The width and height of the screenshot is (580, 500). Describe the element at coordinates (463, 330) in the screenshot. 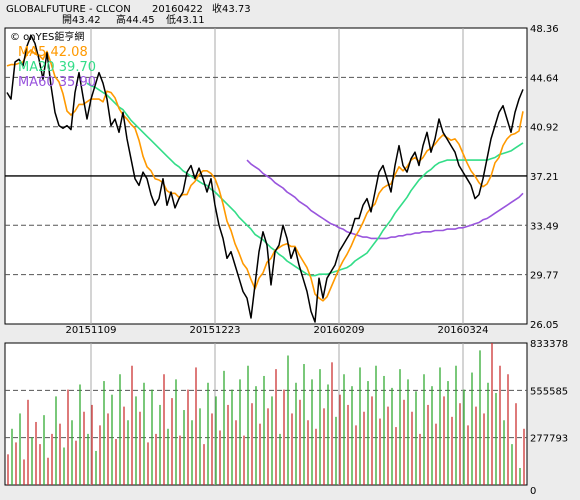

I see `date-tick-label: 20160324` at that location.